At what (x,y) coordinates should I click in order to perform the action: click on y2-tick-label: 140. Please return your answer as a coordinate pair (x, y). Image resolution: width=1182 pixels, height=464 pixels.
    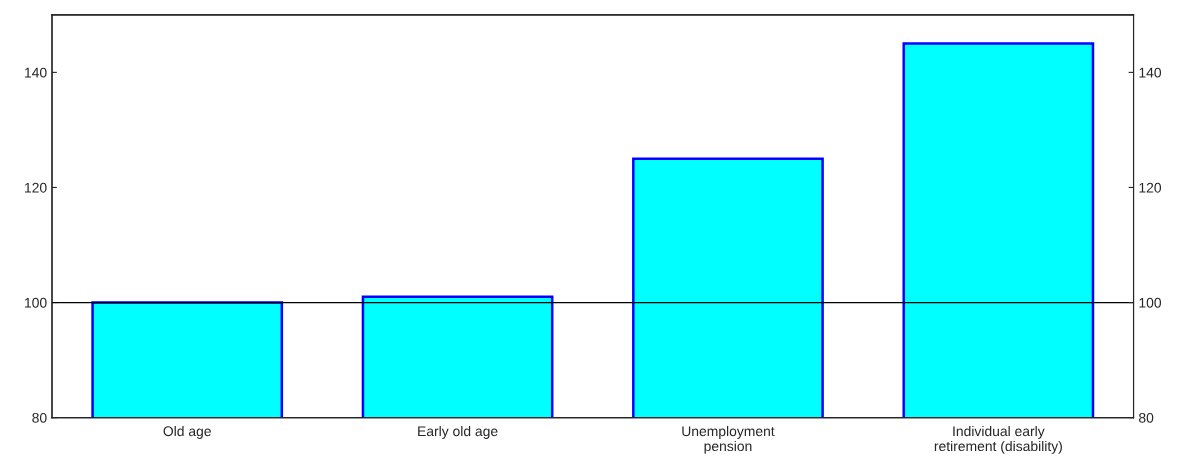
    Looking at the image, I should click on (1150, 72).